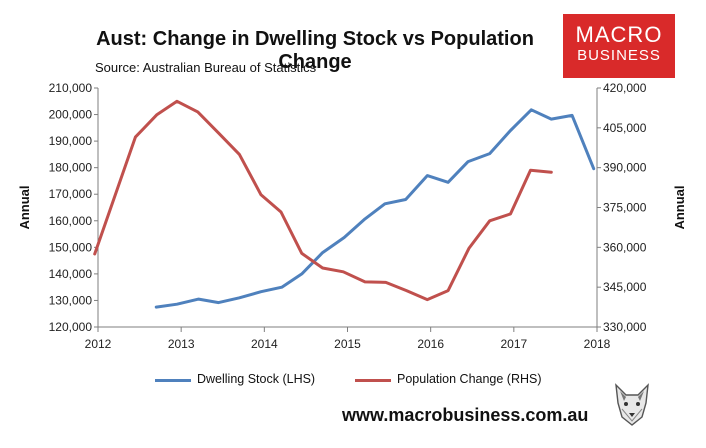 This screenshot has width=706, height=448. Describe the element at coordinates (256, 379) in the screenshot. I see `legend-label-dwelling: Dwelling Stock (LHS)` at that location.